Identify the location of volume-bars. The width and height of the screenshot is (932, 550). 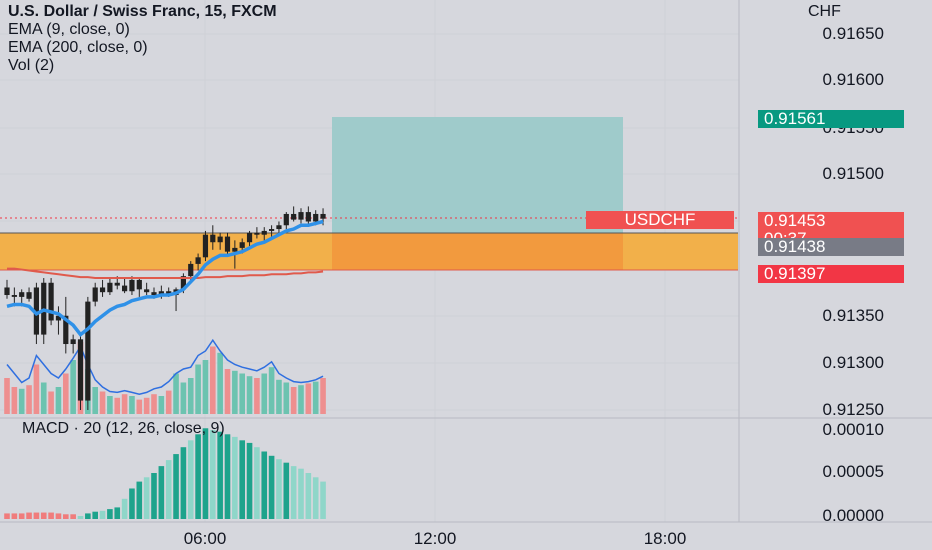
(165, 378).